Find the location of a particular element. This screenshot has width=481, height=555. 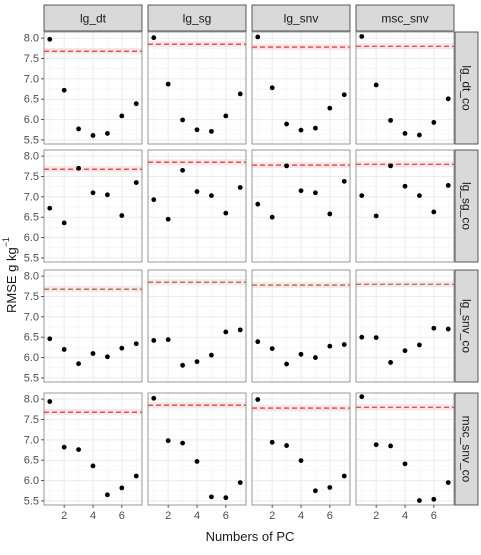

panel-lg_dt_co-lg_snv is located at coordinates (301, 88).